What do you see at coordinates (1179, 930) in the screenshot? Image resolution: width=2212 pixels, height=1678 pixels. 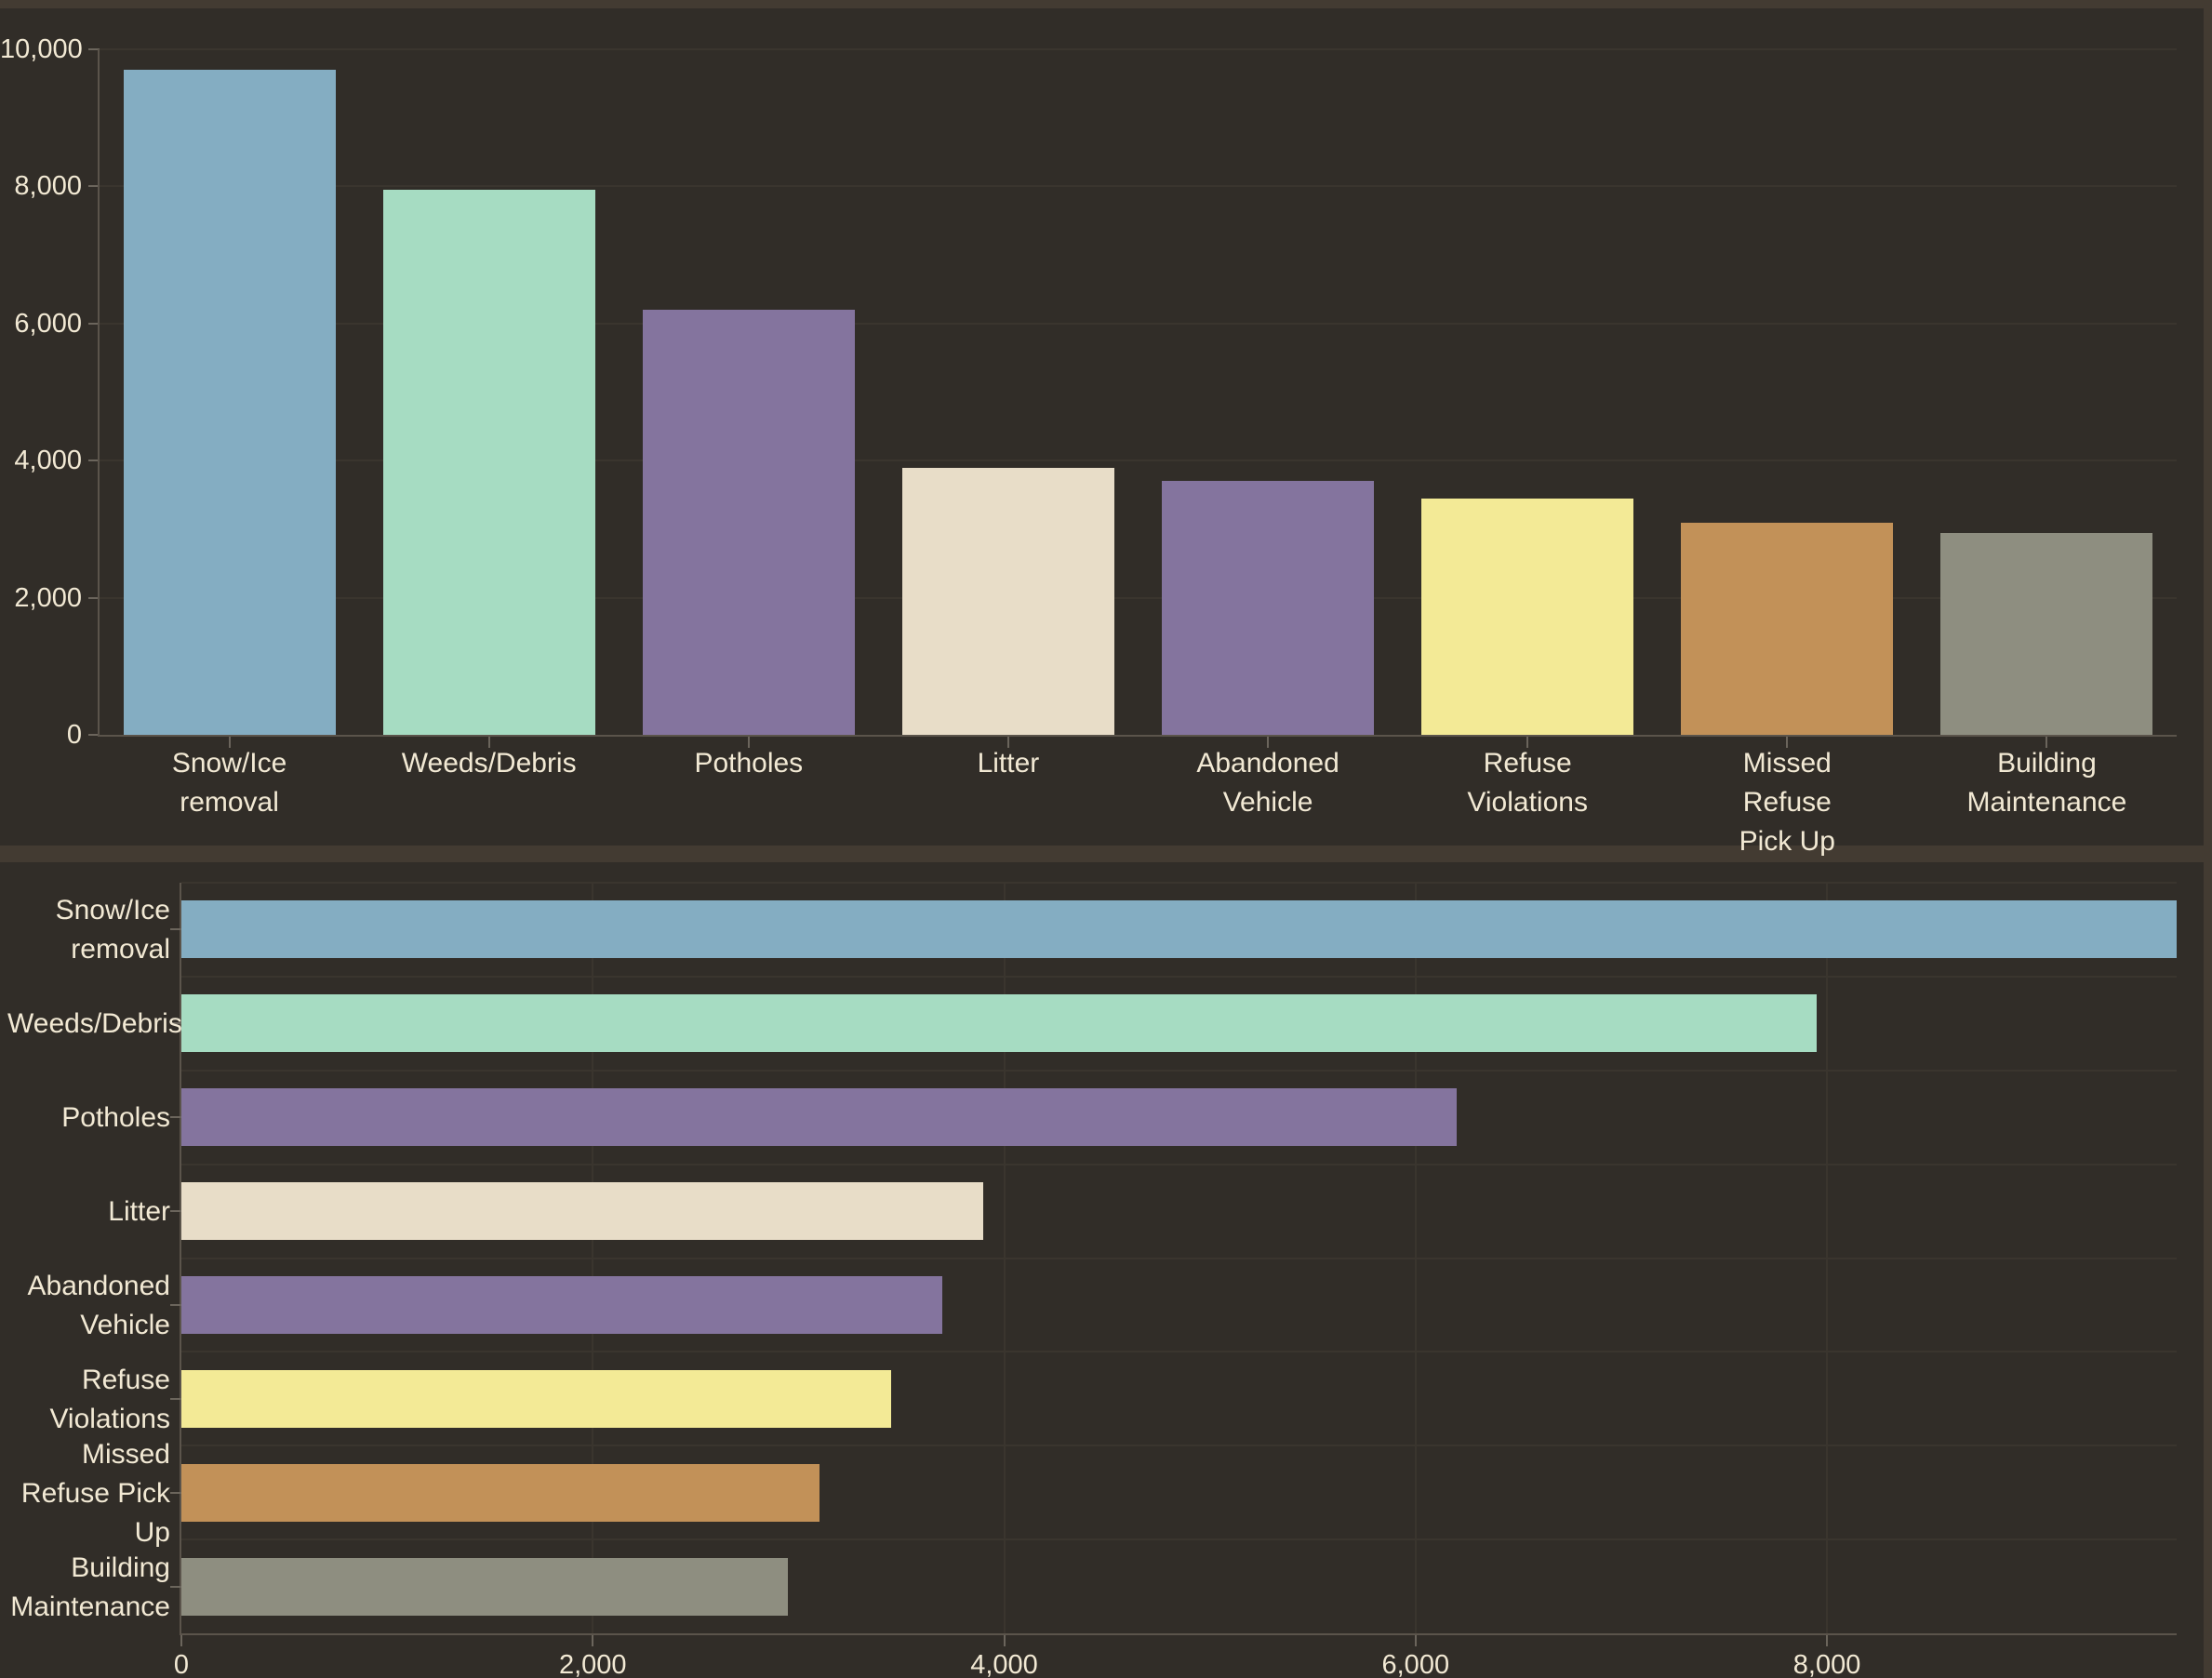 I see `row-bar-snow-ice-removal` at bounding box center [1179, 930].